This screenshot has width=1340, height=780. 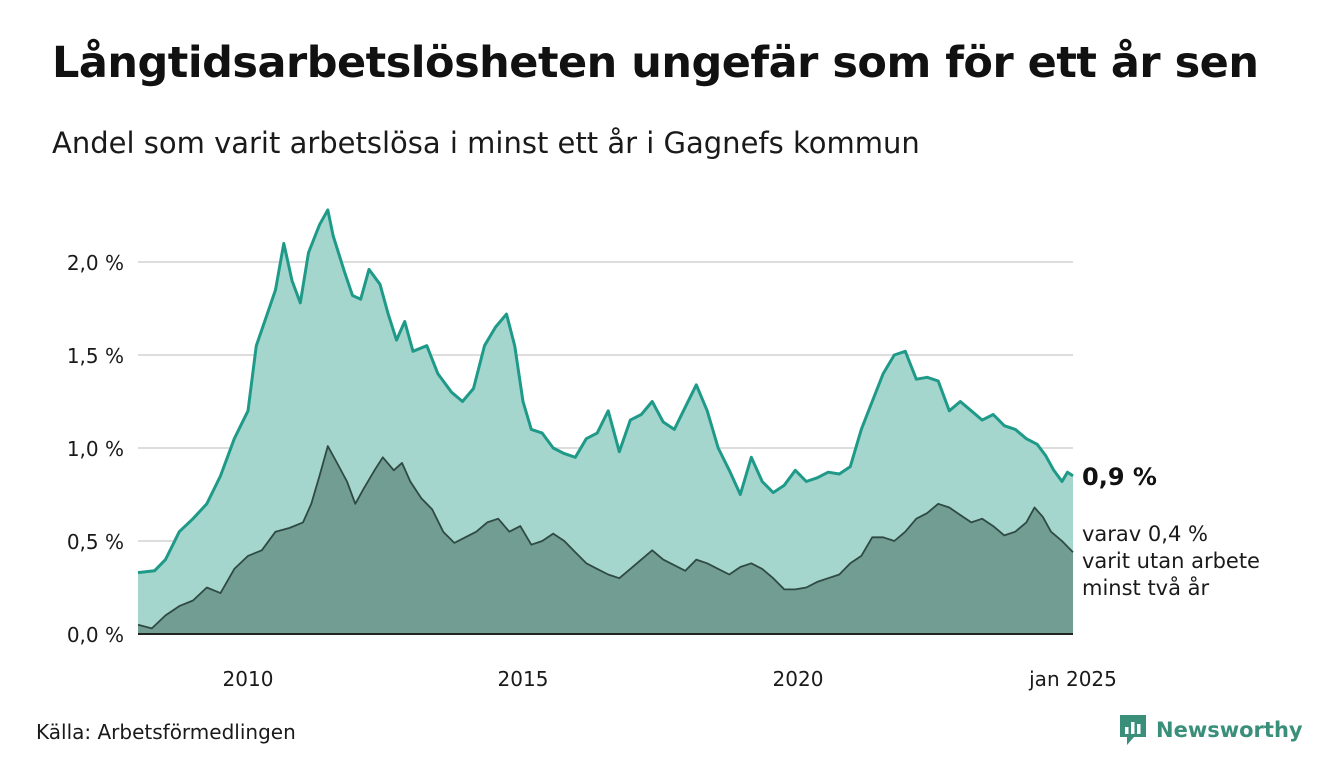 What do you see at coordinates (248, 679) in the screenshot?
I see `x-tick-label: 2010` at bounding box center [248, 679].